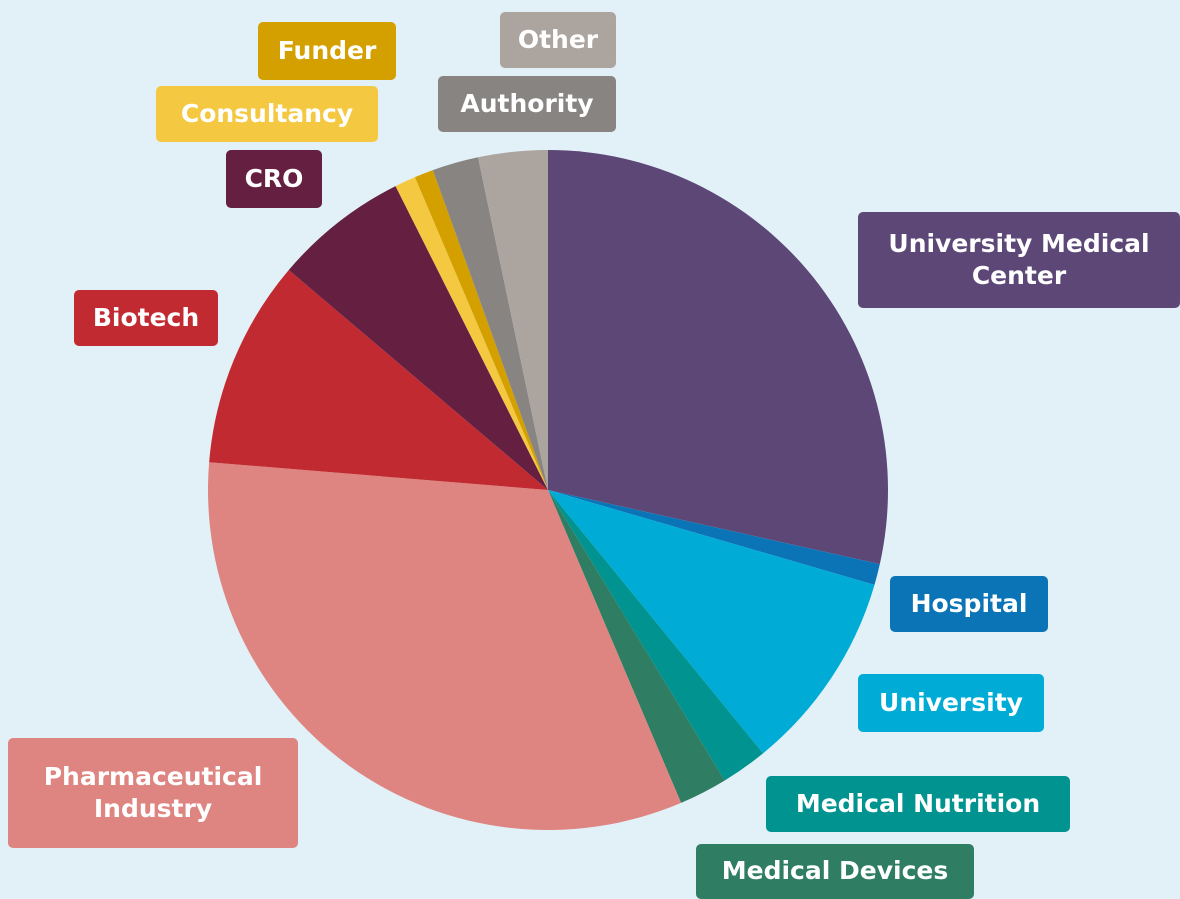 This screenshot has width=1180, height=899. I want to click on slice-label: Other, so click(558, 40).